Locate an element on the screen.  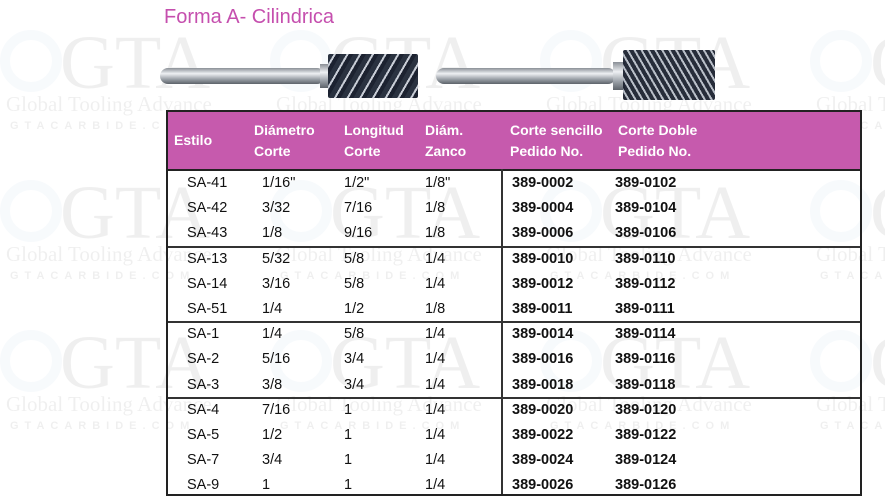
table-cell: SA-2 is located at coordinates (203, 359).